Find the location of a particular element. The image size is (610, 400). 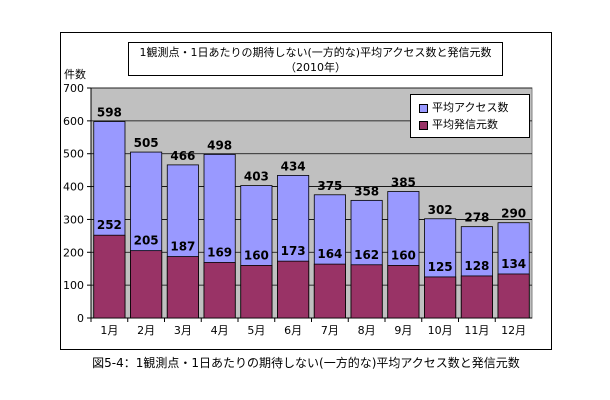

x-tick-label: 4月 is located at coordinates (220, 330).